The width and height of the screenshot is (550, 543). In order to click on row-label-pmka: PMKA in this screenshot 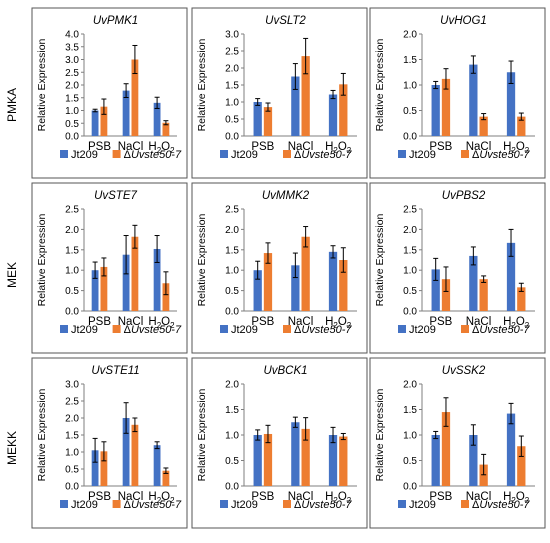, I will do `click(12, 105)`.